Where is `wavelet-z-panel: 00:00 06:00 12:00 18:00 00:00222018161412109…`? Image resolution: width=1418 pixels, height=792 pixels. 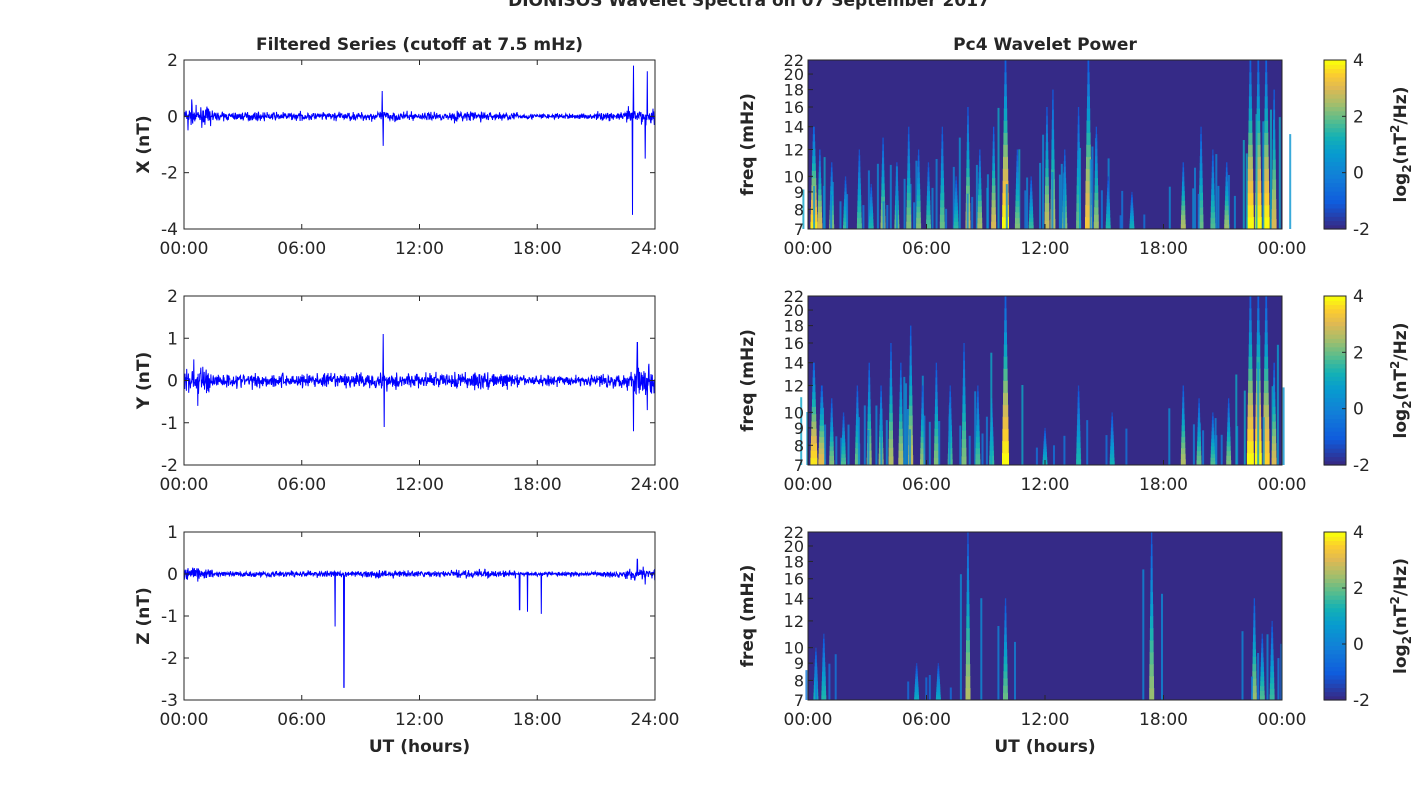 wavelet-z-panel: 00:00 06:00 12:00 18:00 00:00222018161412109… is located at coordinates (1076, 640).